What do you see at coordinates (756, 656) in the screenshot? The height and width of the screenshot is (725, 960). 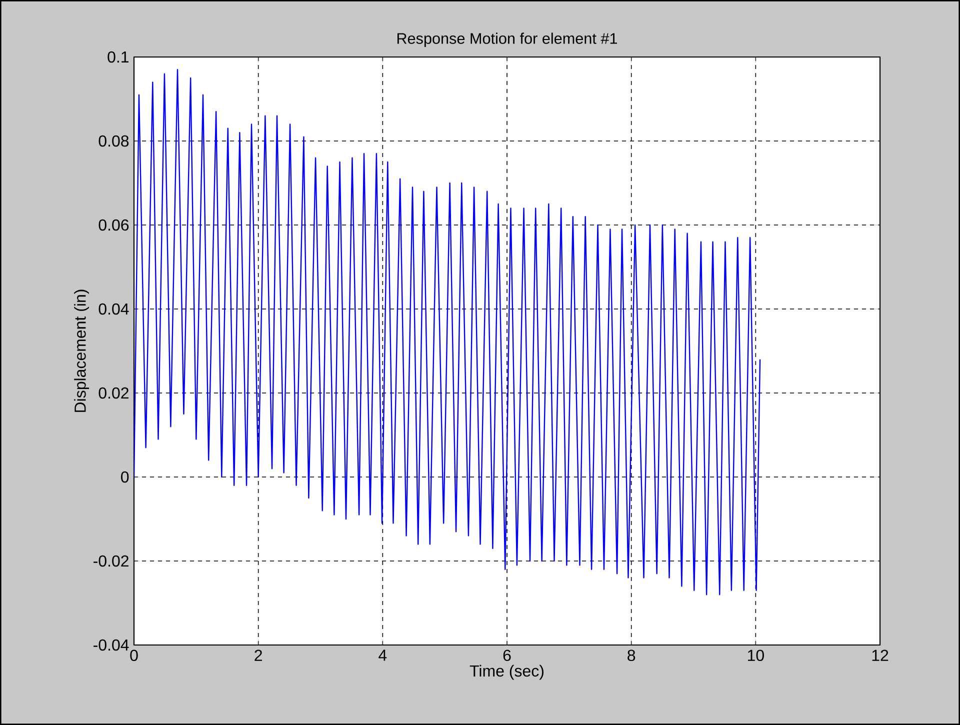 I see `x-tick-label: 10` at bounding box center [756, 656].